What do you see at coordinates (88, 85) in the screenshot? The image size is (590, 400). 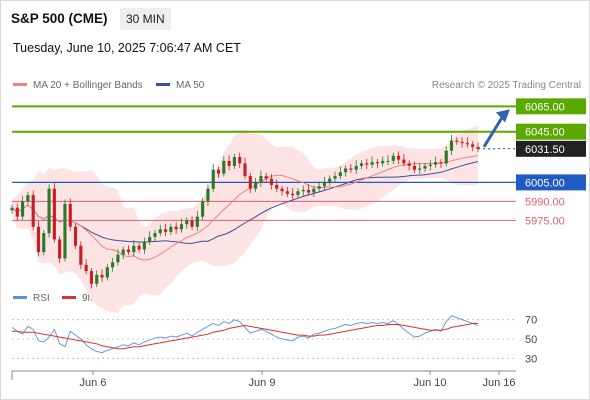 I see `ma20-legend-label: MA 20 + Bollinger Bands` at bounding box center [88, 85].